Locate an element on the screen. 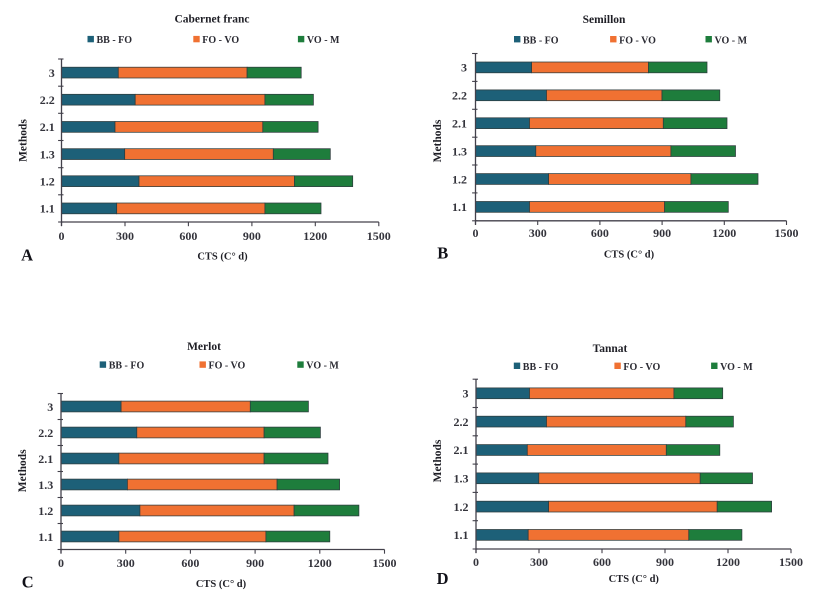 The image size is (817, 609). svg-text: Merlot is located at coordinates (204, 347).